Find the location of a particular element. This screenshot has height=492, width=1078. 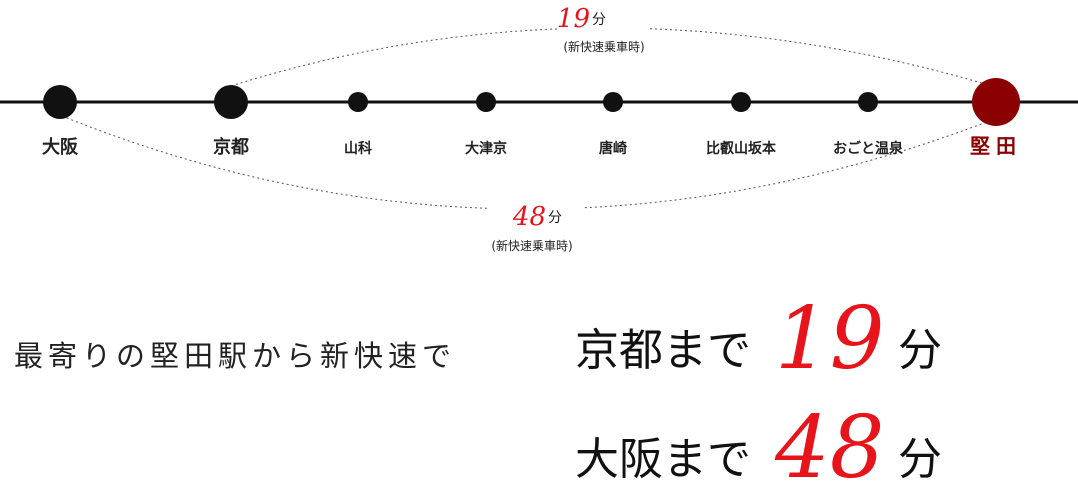

station-name: 山科 is located at coordinates (358, 148).